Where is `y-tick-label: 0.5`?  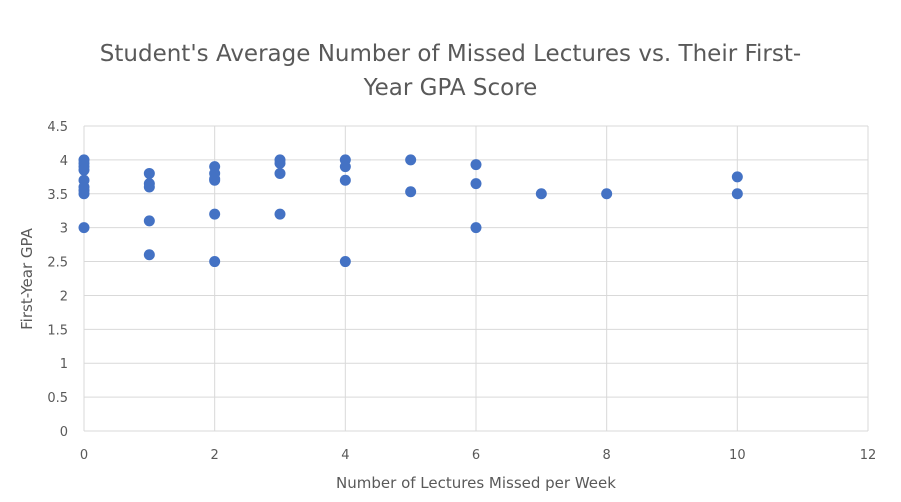
y-tick-label: 0.5 is located at coordinates (57, 398).